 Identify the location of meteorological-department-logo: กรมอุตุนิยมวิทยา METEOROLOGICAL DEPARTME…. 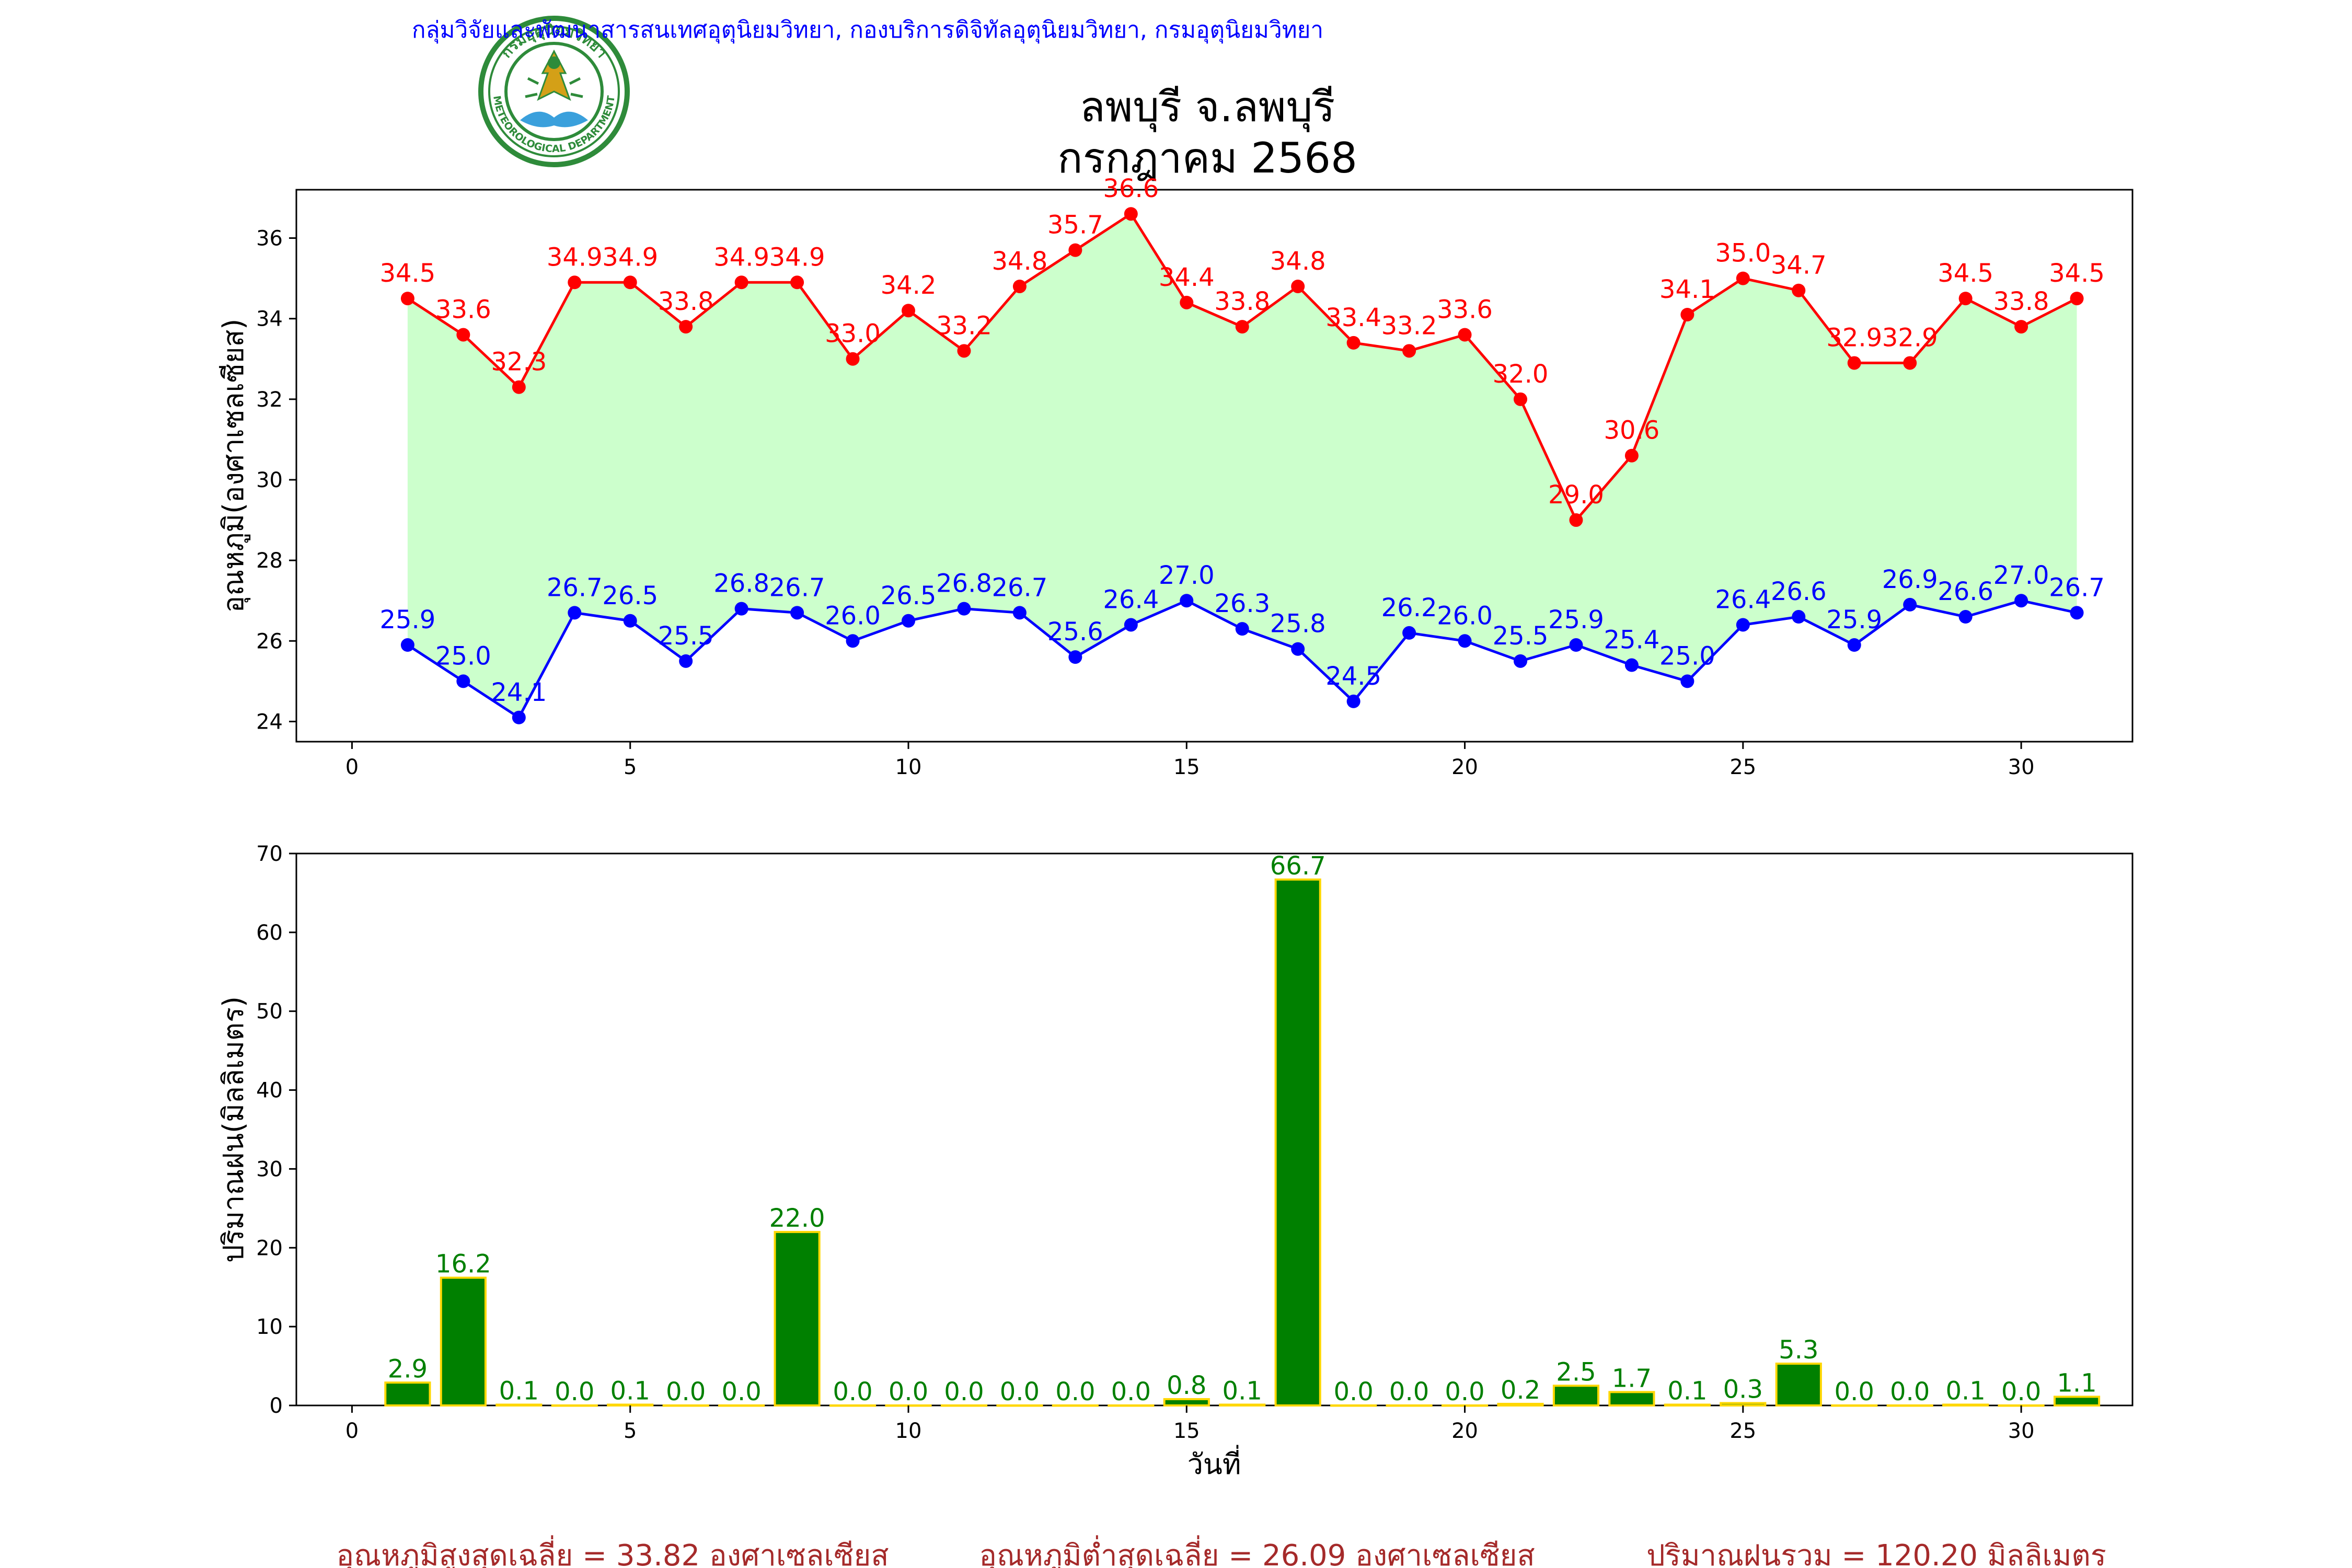
(554, 91).